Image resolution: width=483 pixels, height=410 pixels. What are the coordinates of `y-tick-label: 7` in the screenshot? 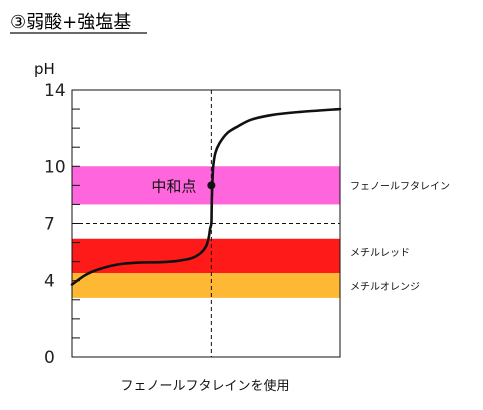 It's located at (49, 225).